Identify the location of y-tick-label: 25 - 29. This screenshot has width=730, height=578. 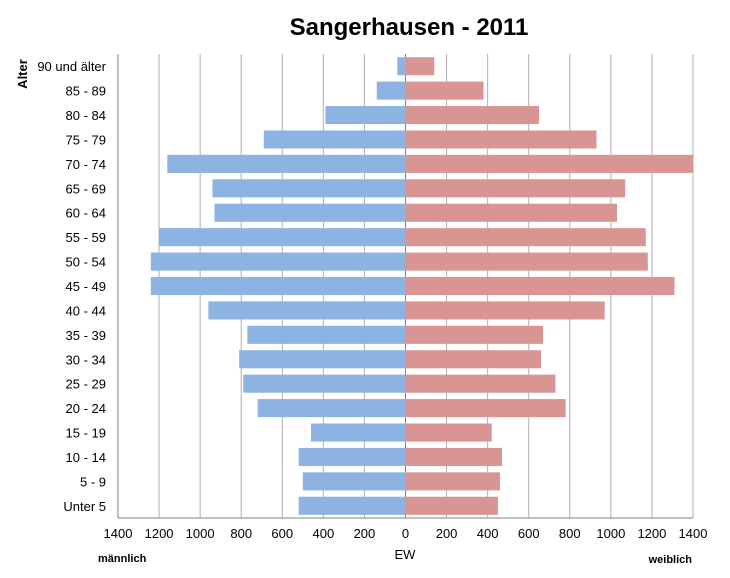
(86, 384).